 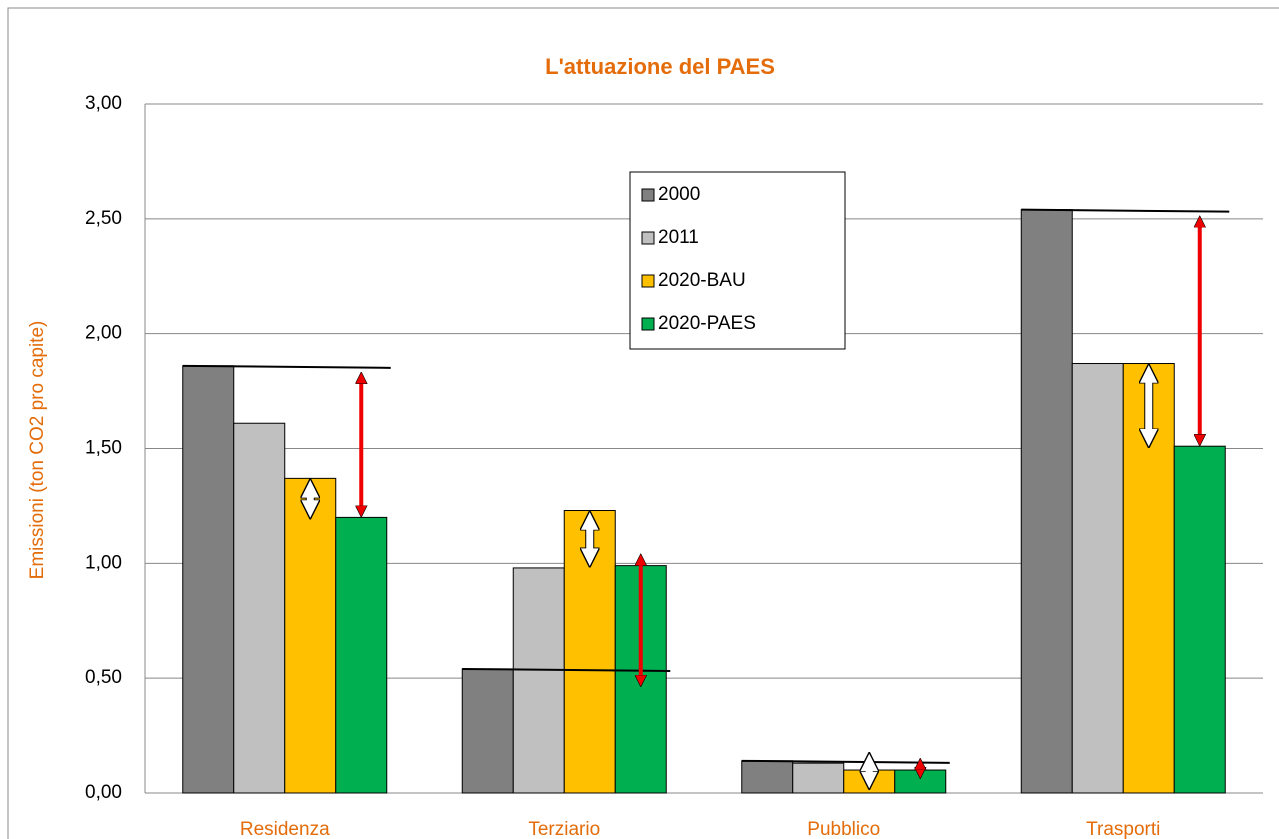 What do you see at coordinates (660, 66) in the screenshot?
I see `chart-title: L'attuazione del PAES` at bounding box center [660, 66].